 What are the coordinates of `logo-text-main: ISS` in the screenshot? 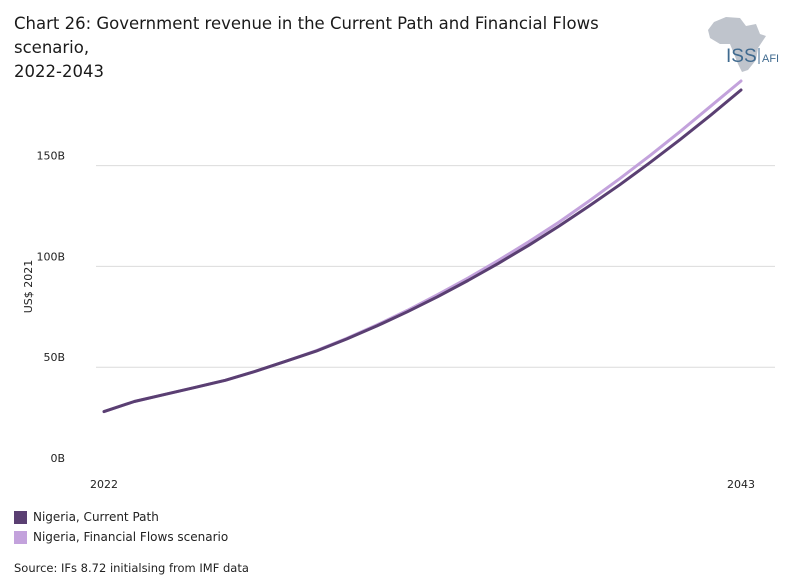 It's located at (741, 56).